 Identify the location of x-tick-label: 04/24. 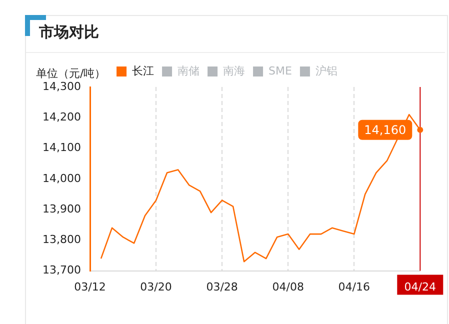
(420, 287).